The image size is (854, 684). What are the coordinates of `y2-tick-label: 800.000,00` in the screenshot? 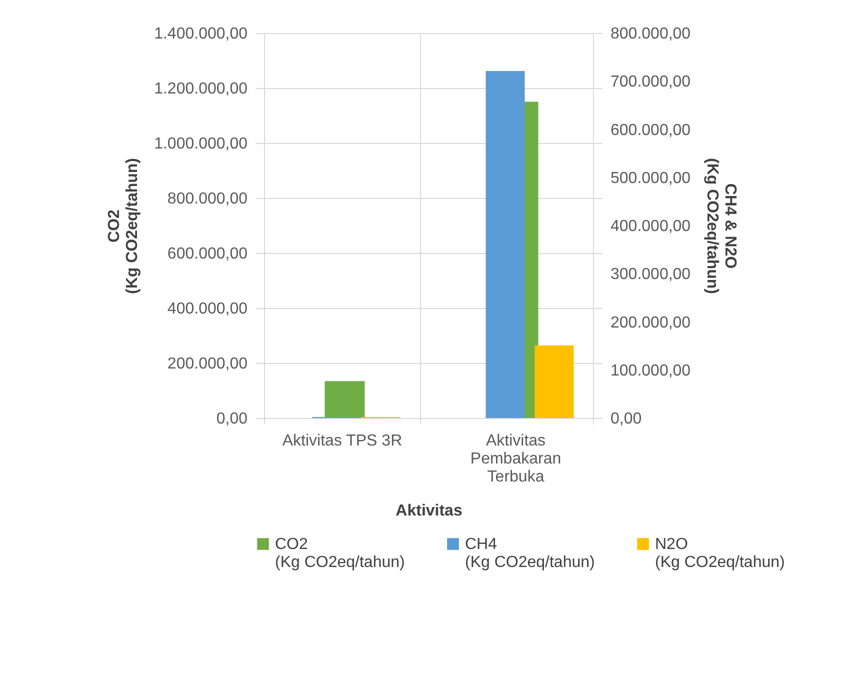 It's located at (650, 34).